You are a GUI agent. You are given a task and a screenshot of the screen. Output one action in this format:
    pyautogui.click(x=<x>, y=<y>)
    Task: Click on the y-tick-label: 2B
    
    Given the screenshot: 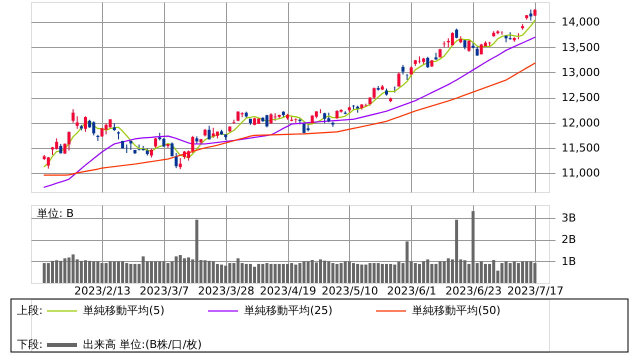 What is the action you would take?
    pyautogui.click(x=569, y=239)
    